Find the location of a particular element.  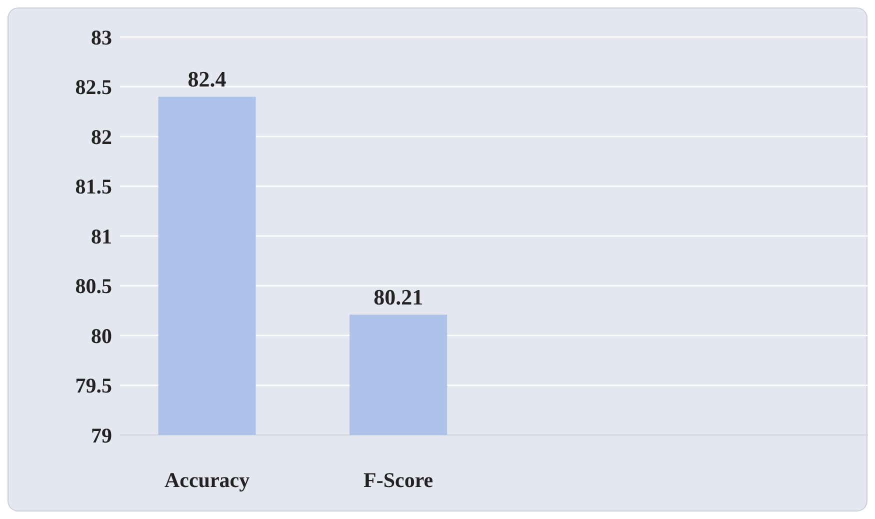

y-tick-label: 82.5 is located at coordinates (93, 87).